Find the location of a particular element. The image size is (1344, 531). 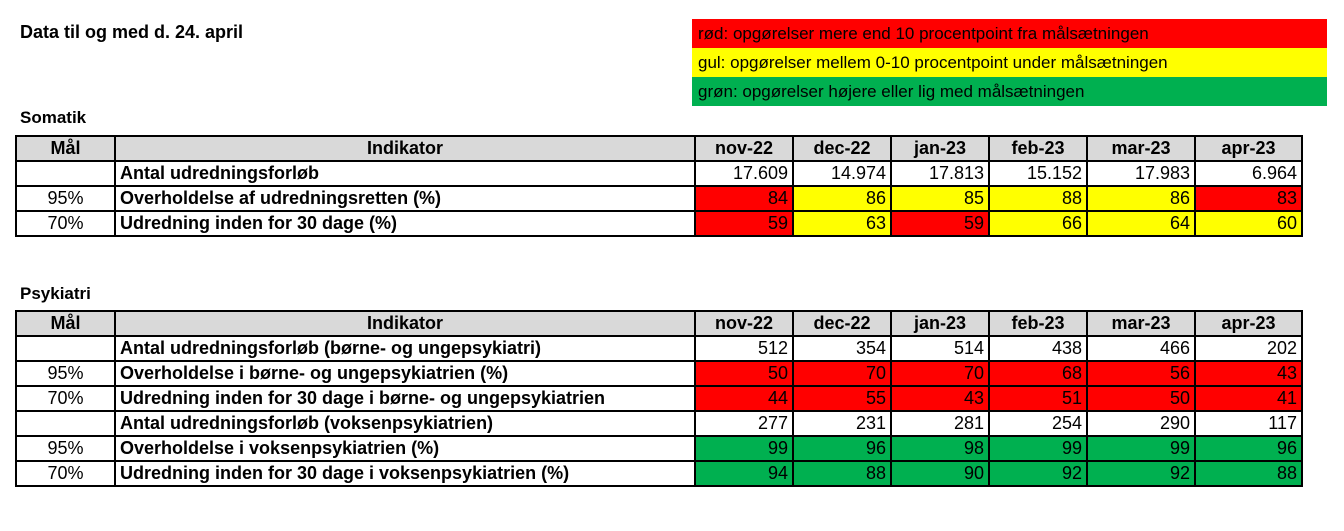

value-cell: 51 is located at coordinates (1038, 398).